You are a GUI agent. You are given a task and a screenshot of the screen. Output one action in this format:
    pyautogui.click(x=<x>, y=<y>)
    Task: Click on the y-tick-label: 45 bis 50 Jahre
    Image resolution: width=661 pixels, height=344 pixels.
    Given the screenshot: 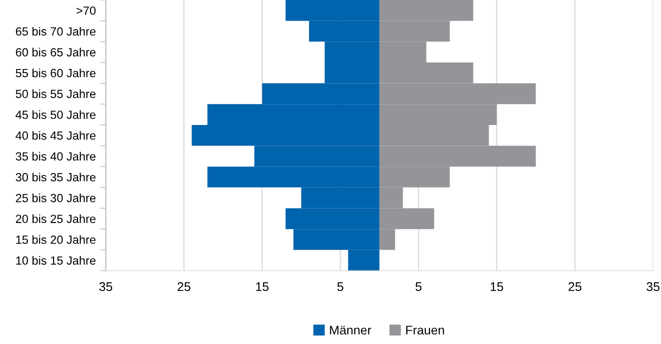 What is the action you would take?
    pyautogui.click(x=56, y=114)
    